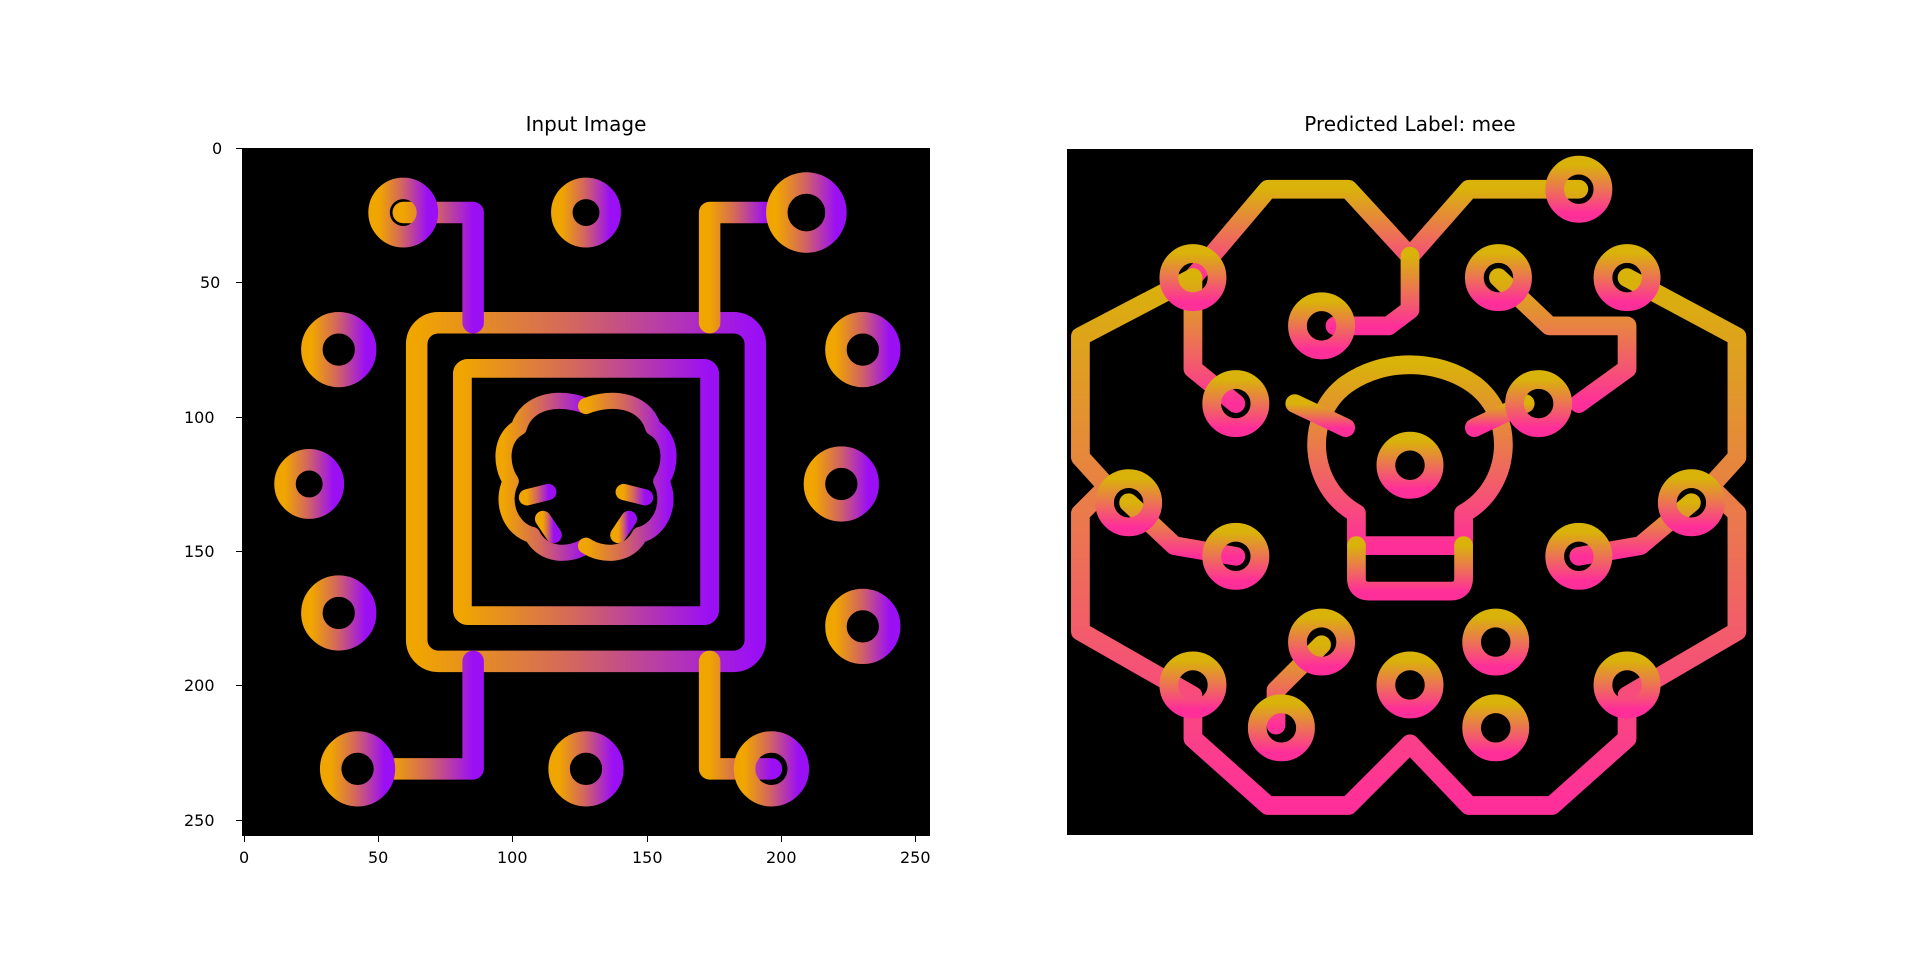 The width and height of the screenshot is (1920, 960). Describe the element at coordinates (199, 417) in the screenshot. I see `y-tick-label: 100` at that location.